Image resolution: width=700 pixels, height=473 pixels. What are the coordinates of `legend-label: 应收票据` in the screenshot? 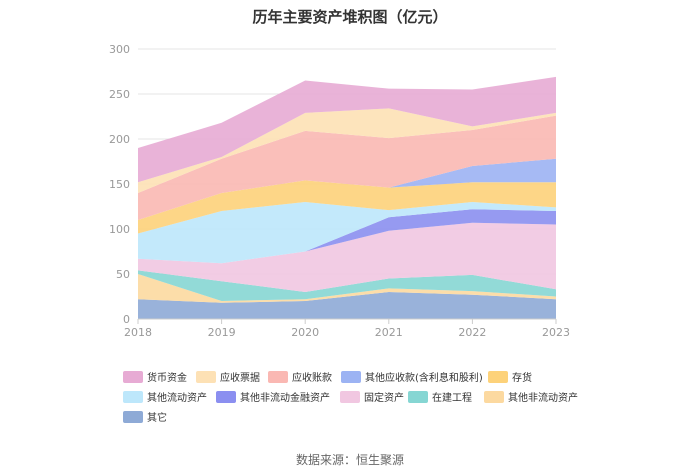 It's located at (240, 377).